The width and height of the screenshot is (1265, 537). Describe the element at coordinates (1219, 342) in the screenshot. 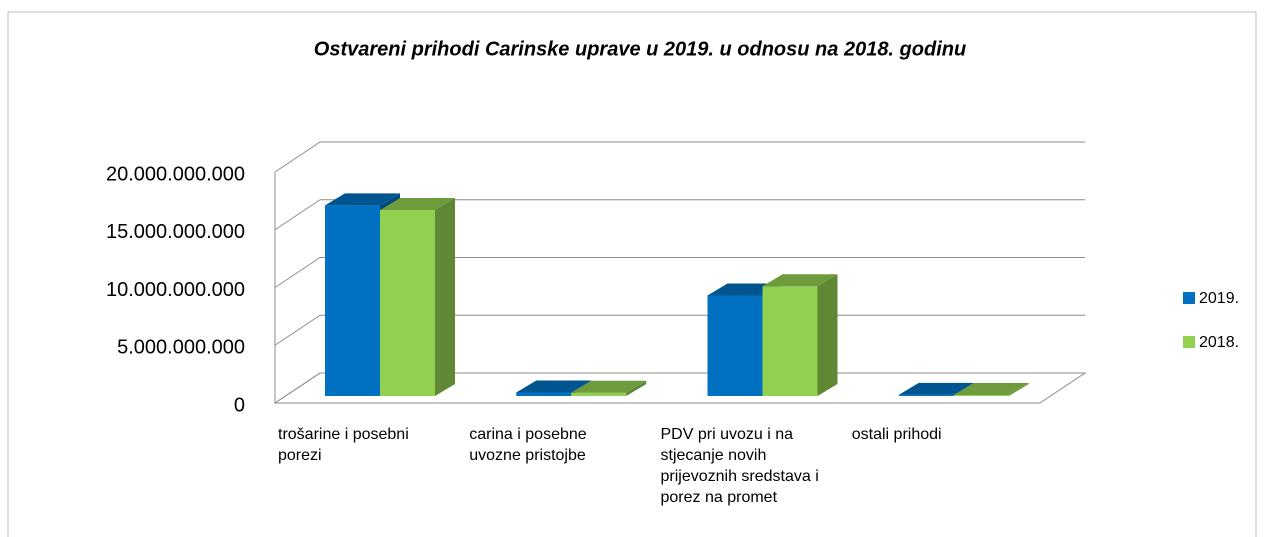

I see `legend-label: 2018.` at that location.